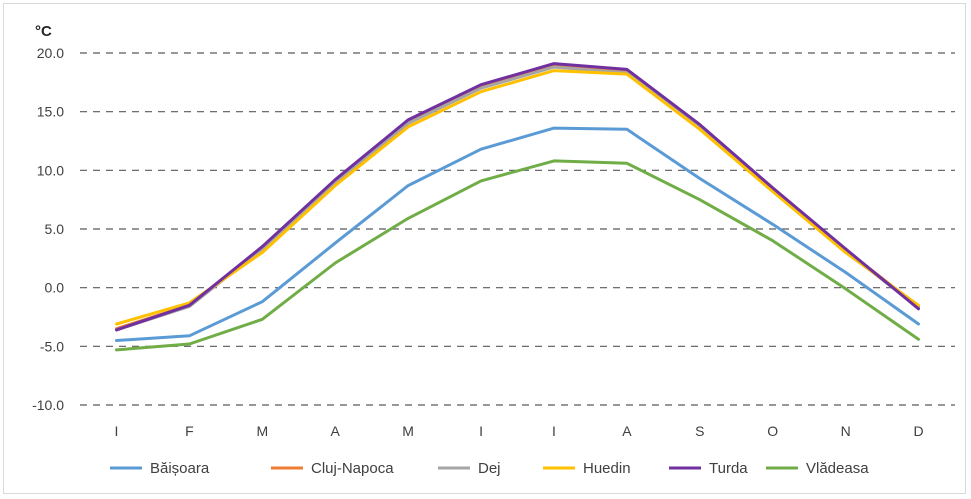 The width and height of the screenshot is (971, 499). Describe the element at coordinates (918, 431) in the screenshot. I see `x-tick-label: D` at that location.